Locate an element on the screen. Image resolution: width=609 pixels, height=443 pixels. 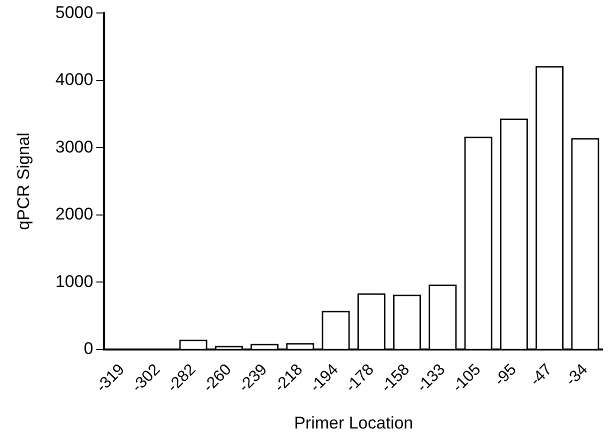
y-tick-label: 0 is located at coordinates (89, 348).